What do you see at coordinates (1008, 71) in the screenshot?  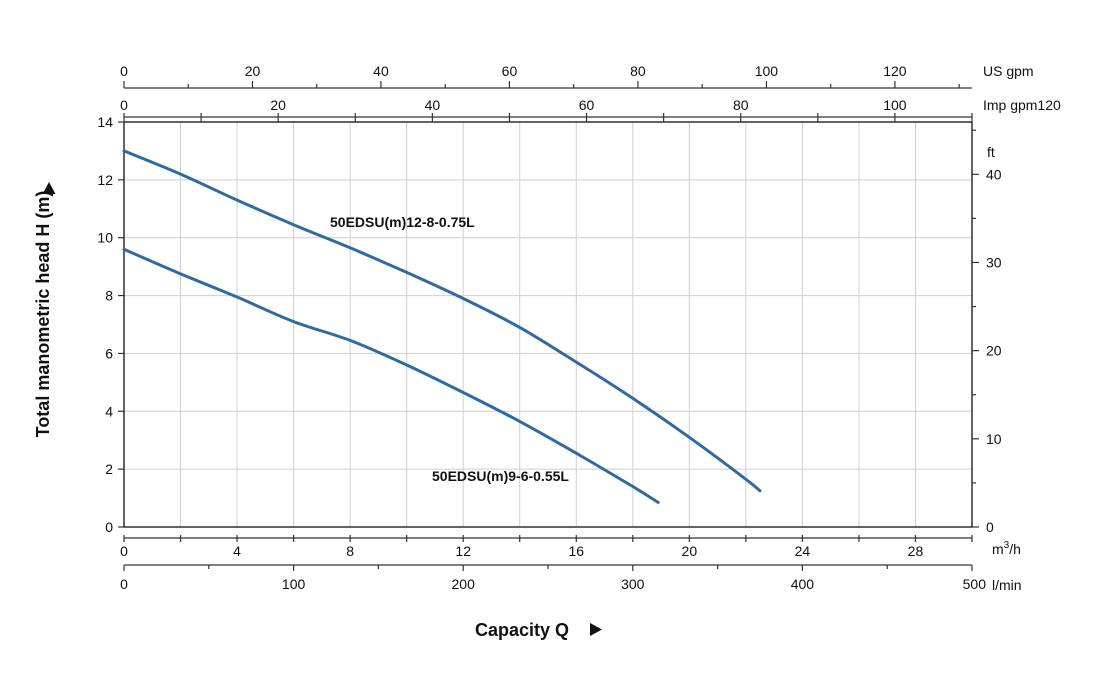 I see `us-gpm-unit-label: US gpm` at bounding box center [1008, 71].